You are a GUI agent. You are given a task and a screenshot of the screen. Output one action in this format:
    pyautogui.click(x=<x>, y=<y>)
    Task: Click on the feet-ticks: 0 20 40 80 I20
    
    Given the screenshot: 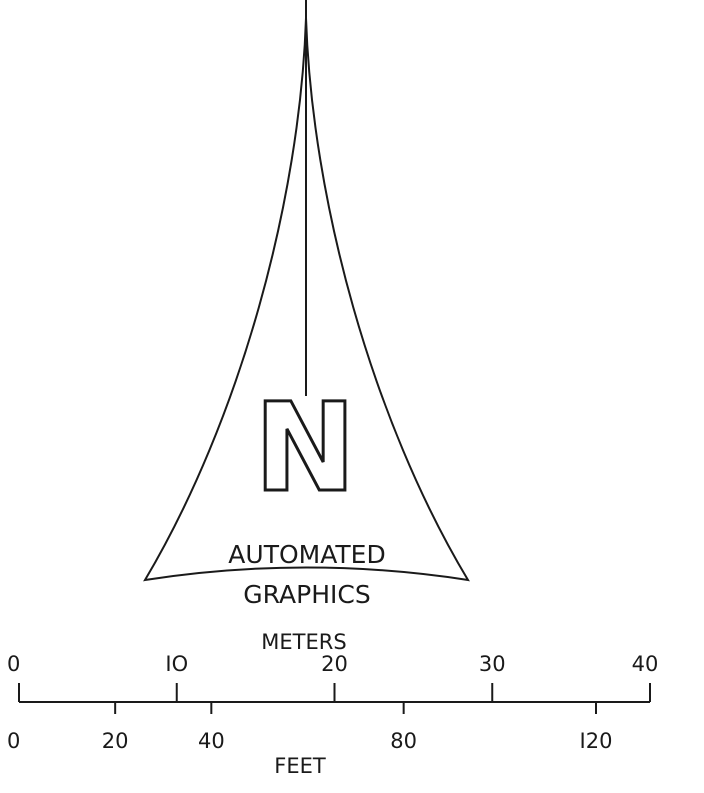 What is the action you would take?
    pyautogui.click(x=309, y=727)
    